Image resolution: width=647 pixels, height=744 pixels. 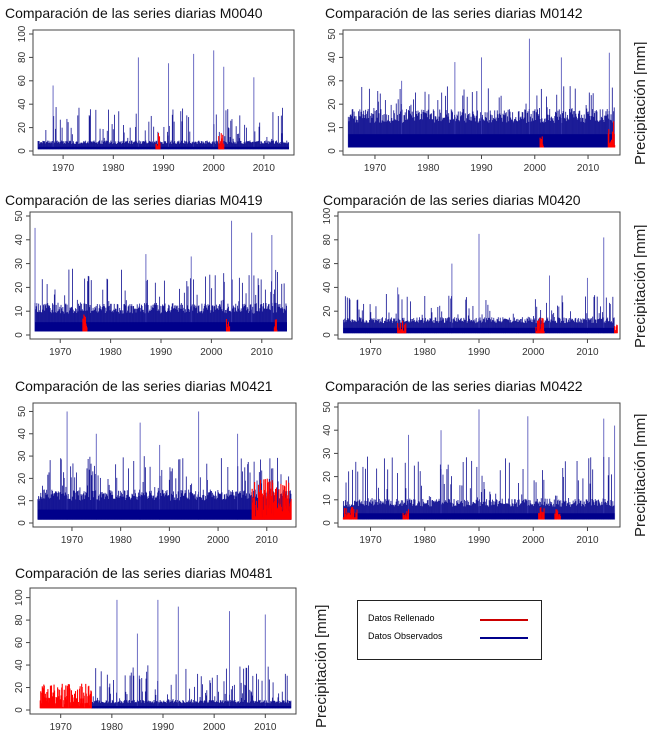 What do you see at coordinates (504, 638) in the screenshot?
I see `legend-line-observed` at bounding box center [504, 638].